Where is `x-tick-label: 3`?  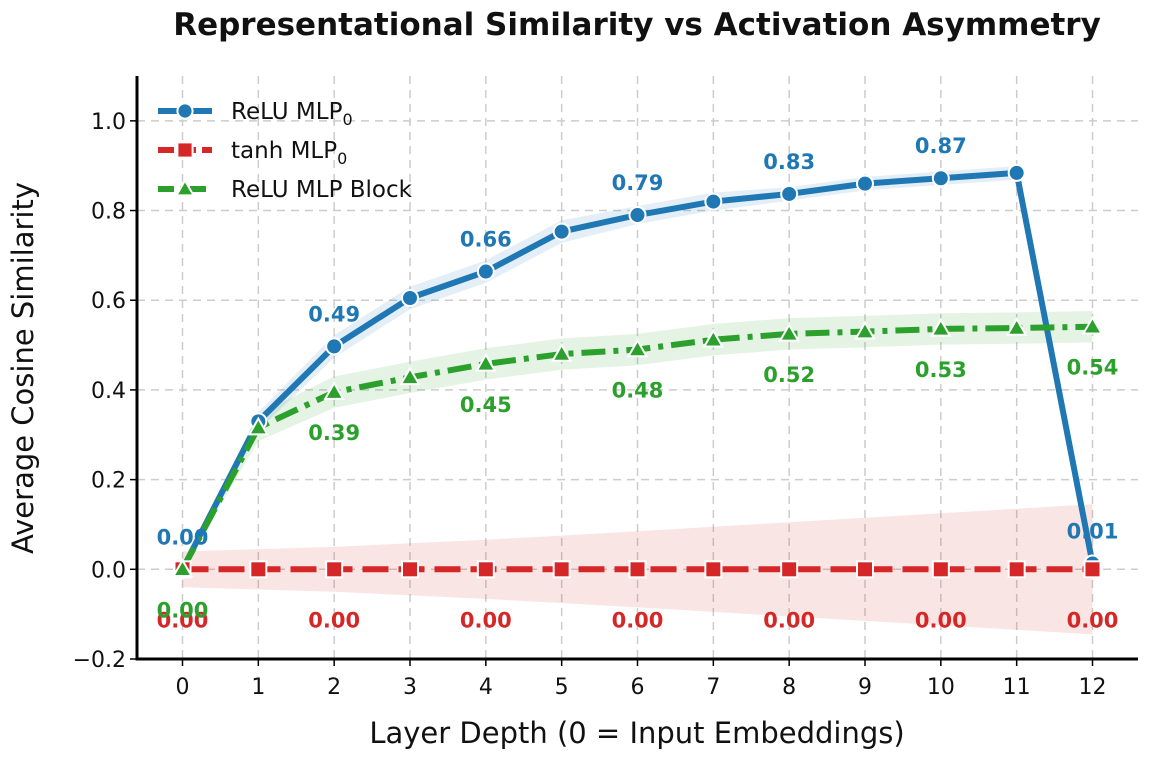 x-tick-label: 3 is located at coordinates (410, 687).